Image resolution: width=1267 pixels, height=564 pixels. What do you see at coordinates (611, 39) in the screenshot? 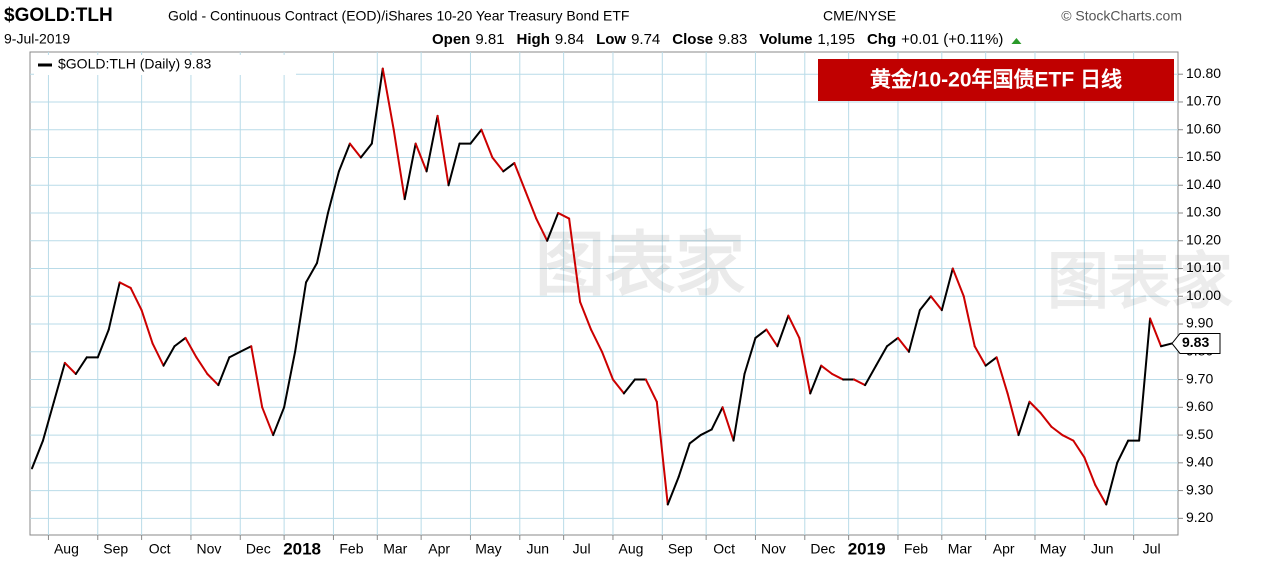
I see `quote-label: Low` at bounding box center [611, 39].